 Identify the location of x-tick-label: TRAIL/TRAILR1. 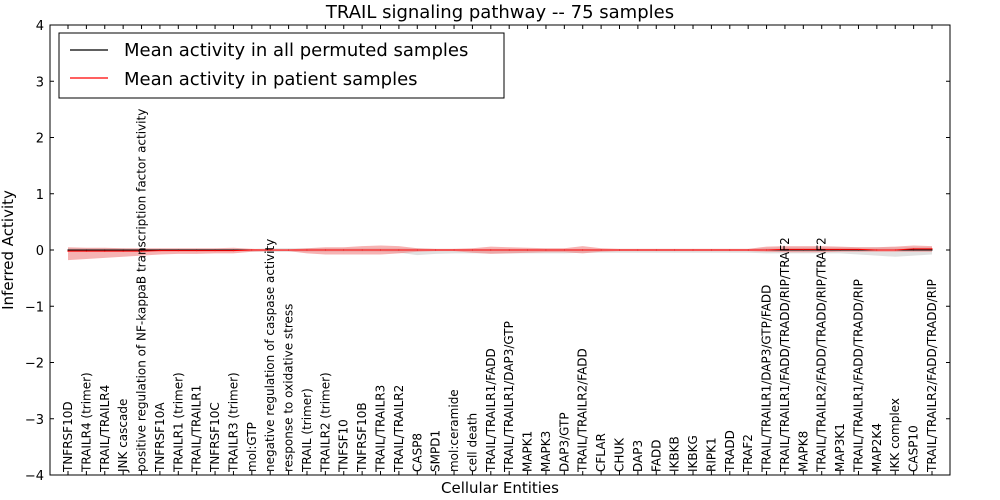
(197, 429).